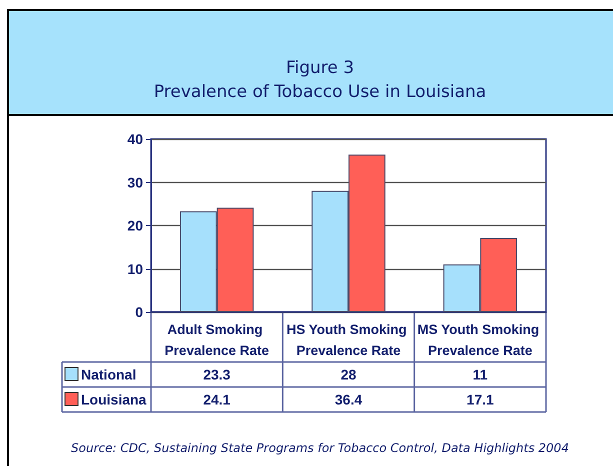  I want to click on y-tick-label: 10, so click(135, 268).